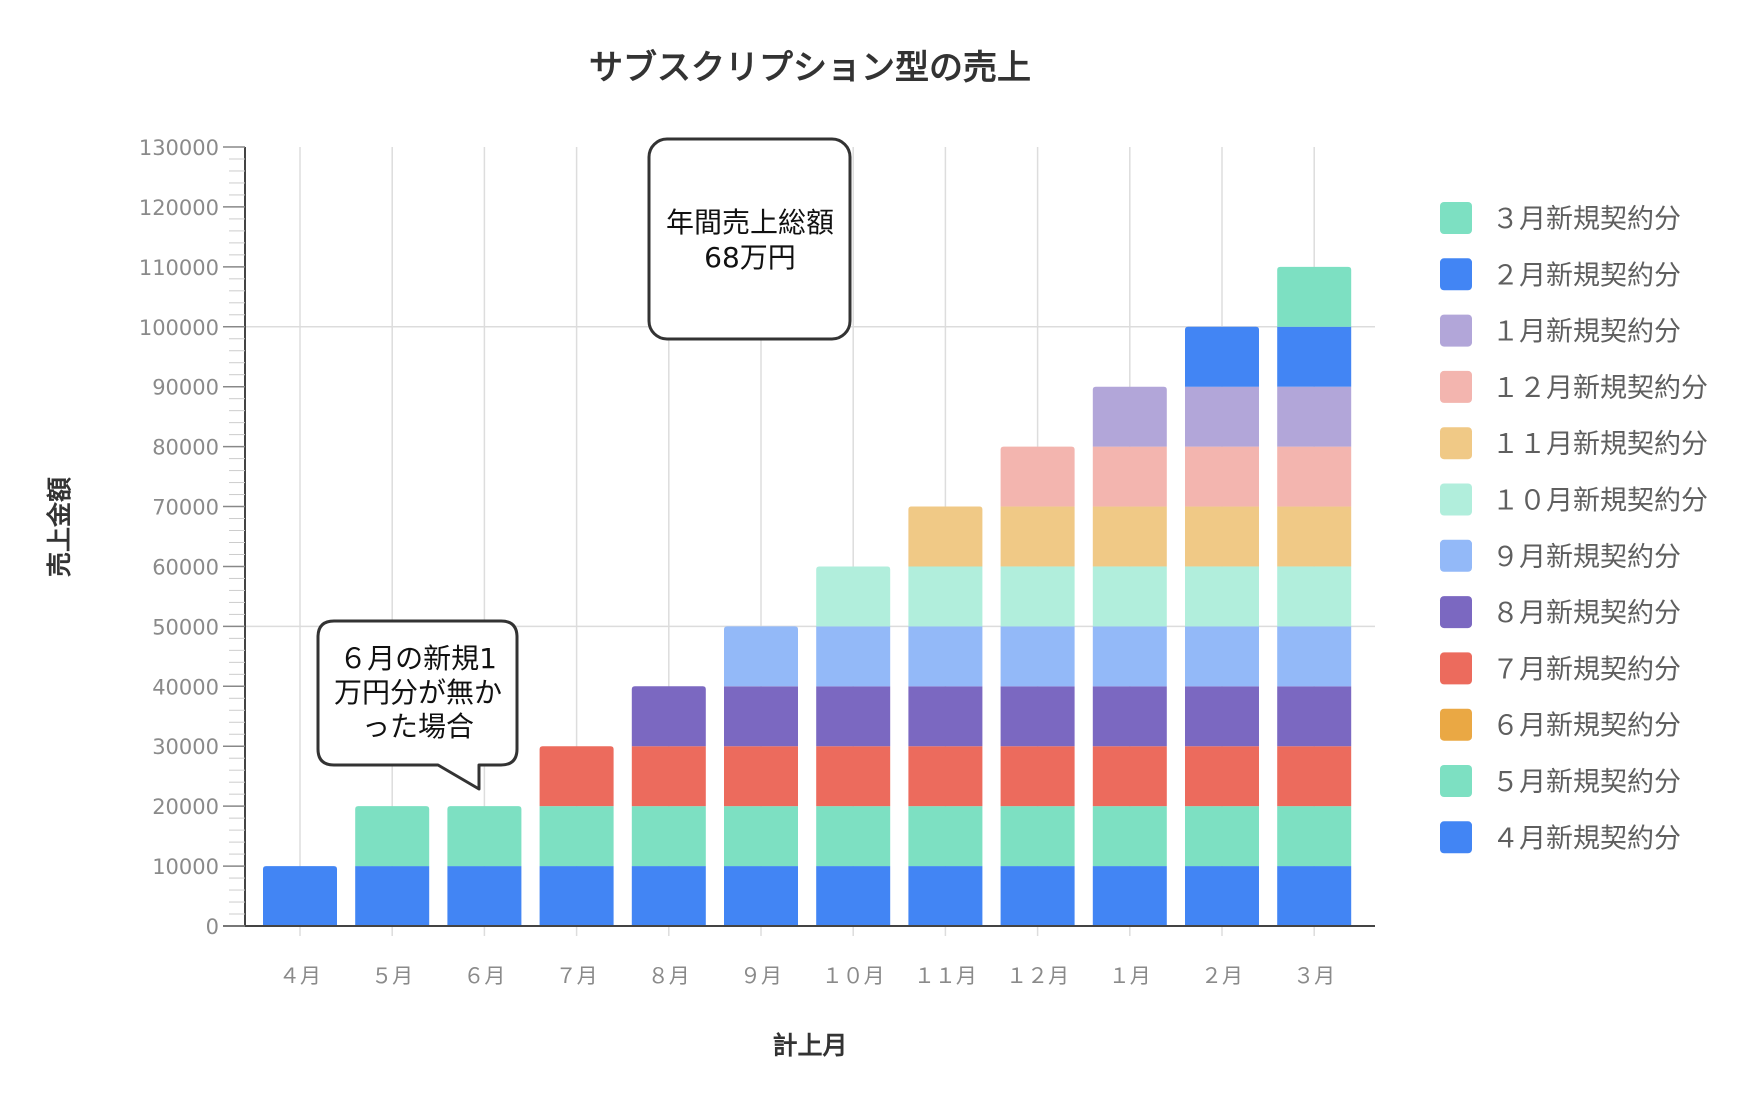 Image resolution: width=1762 pixels, height=1094 pixels. Describe the element at coordinates (1129, 896) in the screenshot. I see `bar-segment: ４月新規契約分 １月: 10000` at that location.